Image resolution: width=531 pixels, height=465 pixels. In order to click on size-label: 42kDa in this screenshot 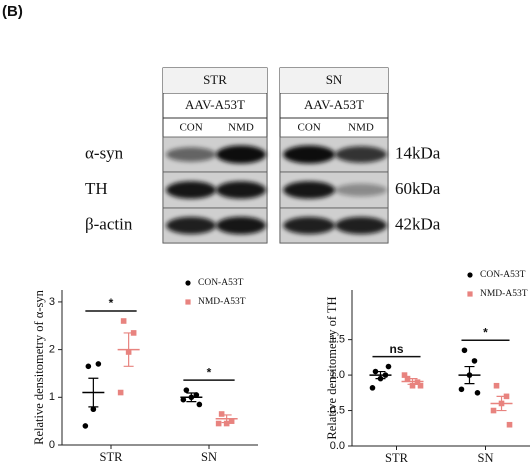, I will do `click(418, 223)`.